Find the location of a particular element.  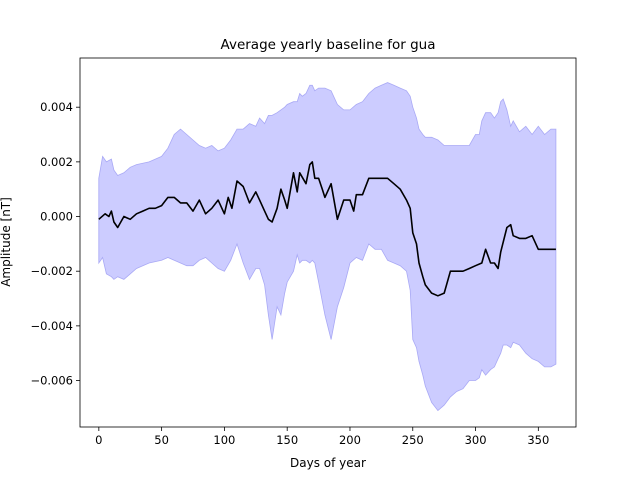

x-tick-label: 200 is located at coordinates (350, 440).